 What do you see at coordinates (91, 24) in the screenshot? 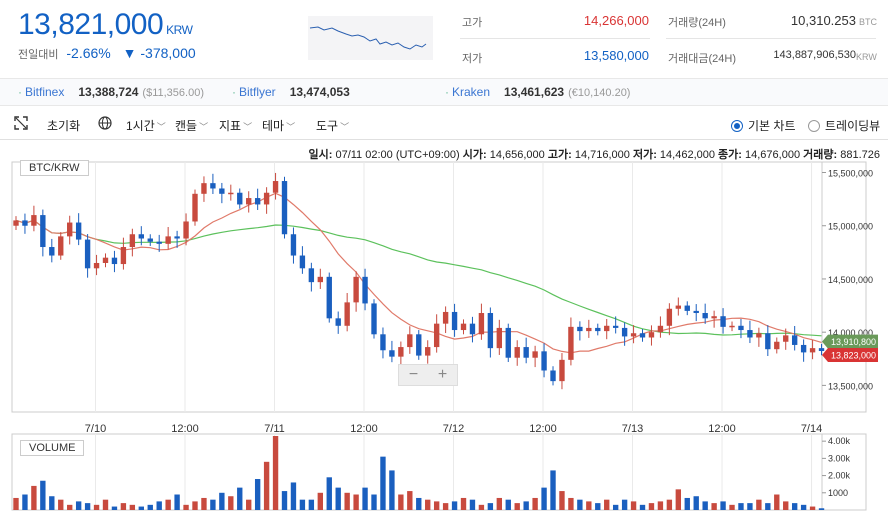
I see `price-value: 13,821,000` at bounding box center [91, 24].